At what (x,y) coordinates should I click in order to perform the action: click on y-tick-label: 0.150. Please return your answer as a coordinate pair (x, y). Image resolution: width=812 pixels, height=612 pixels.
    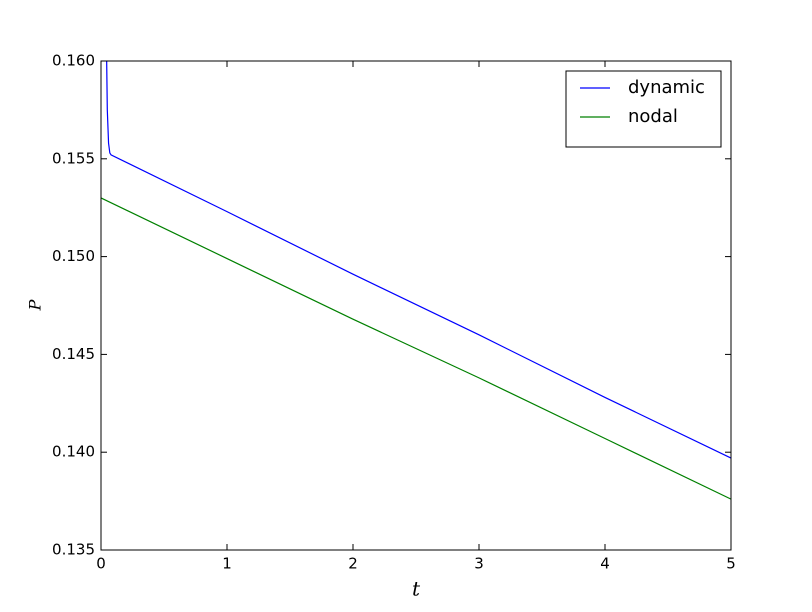
    Looking at the image, I should click on (73, 256).